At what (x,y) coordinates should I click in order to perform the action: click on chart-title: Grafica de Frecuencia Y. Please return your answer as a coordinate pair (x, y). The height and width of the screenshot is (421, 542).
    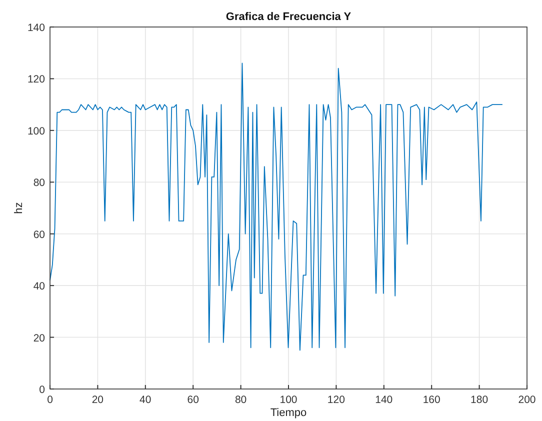
    Looking at the image, I should click on (289, 17).